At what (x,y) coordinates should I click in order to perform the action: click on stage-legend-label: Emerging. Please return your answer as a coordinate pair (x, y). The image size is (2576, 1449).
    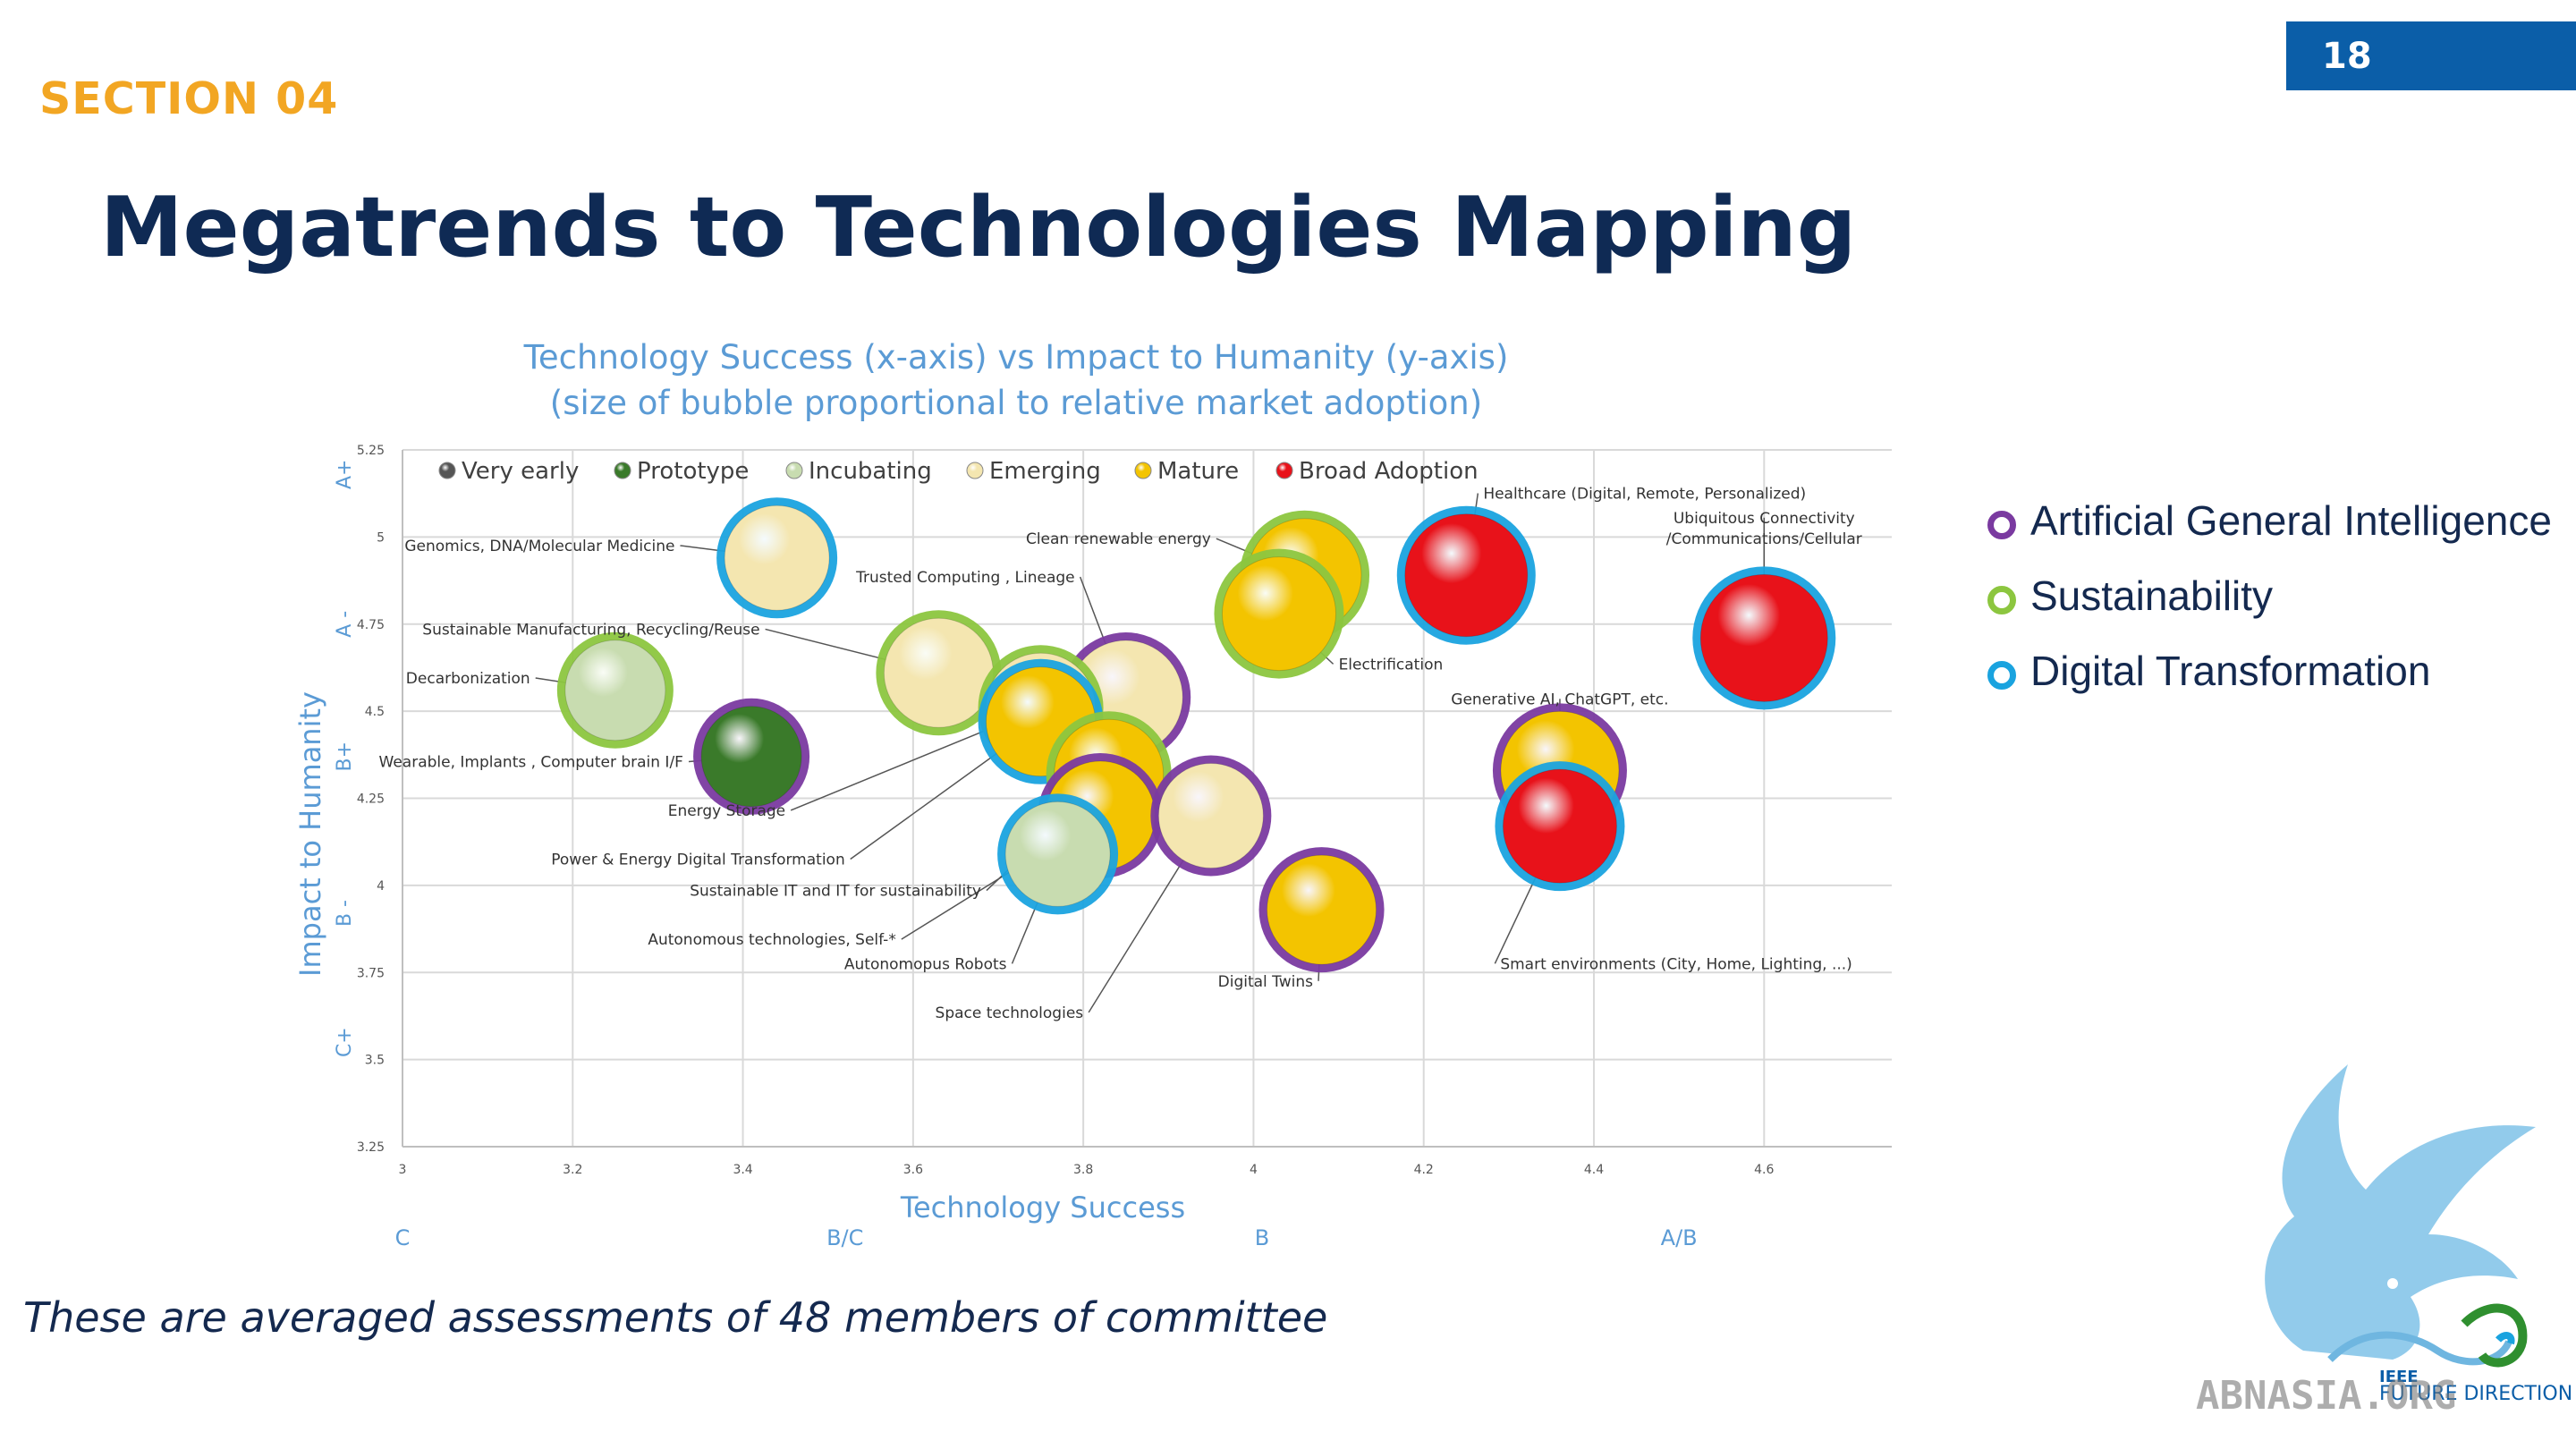
    Looking at the image, I should click on (1045, 471).